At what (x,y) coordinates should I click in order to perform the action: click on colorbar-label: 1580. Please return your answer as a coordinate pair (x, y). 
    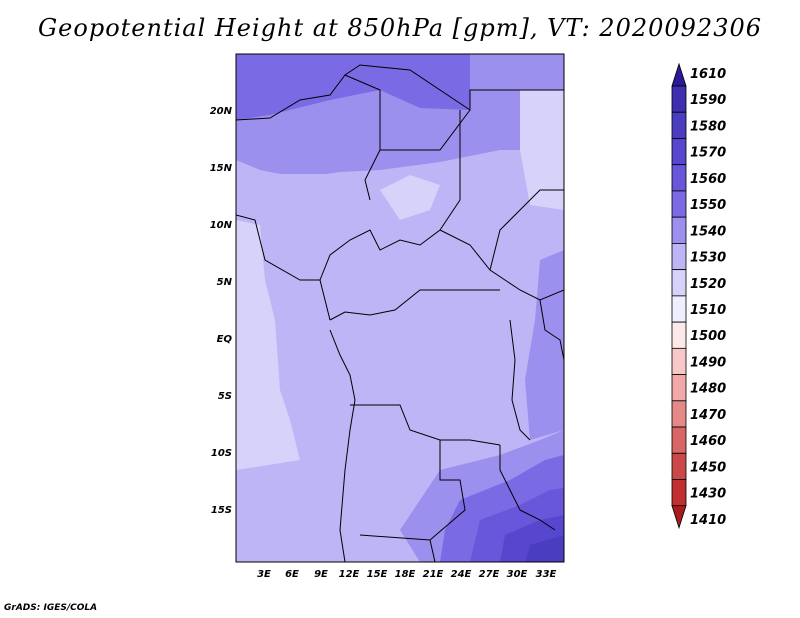
    Looking at the image, I should click on (708, 126).